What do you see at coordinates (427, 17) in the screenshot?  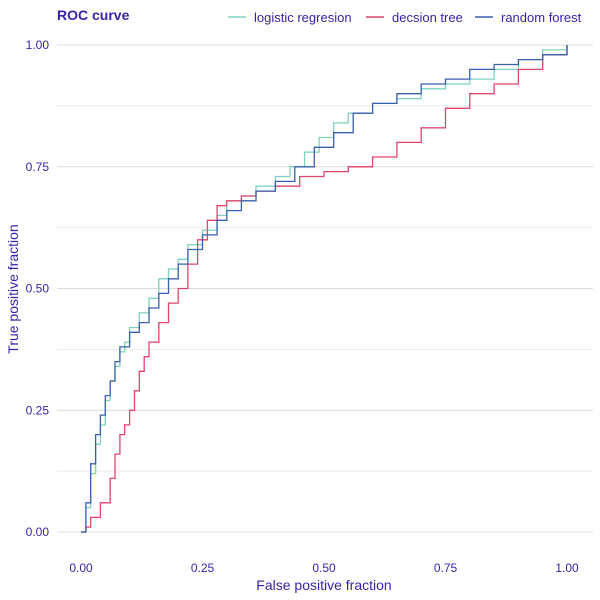 I see `legend-label: decsion tree` at bounding box center [427, 17].